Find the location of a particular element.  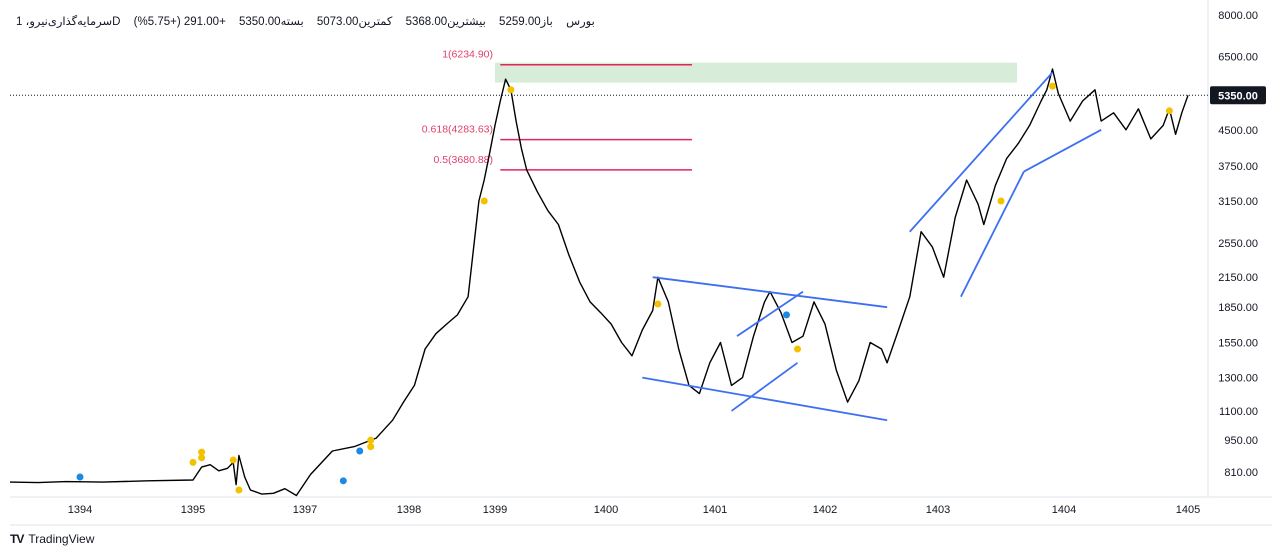

open-value: باز5259.00 is located at coordinates (526, 22).